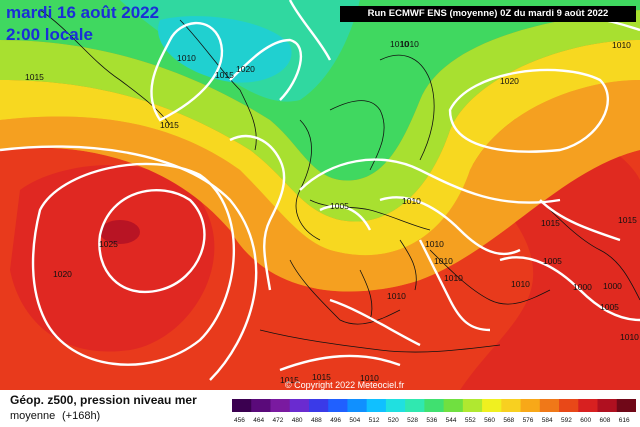 This screenshot has height=427, width=640. I want to click on forecast-date: mardi 16 août 2022, so click(83, 12).